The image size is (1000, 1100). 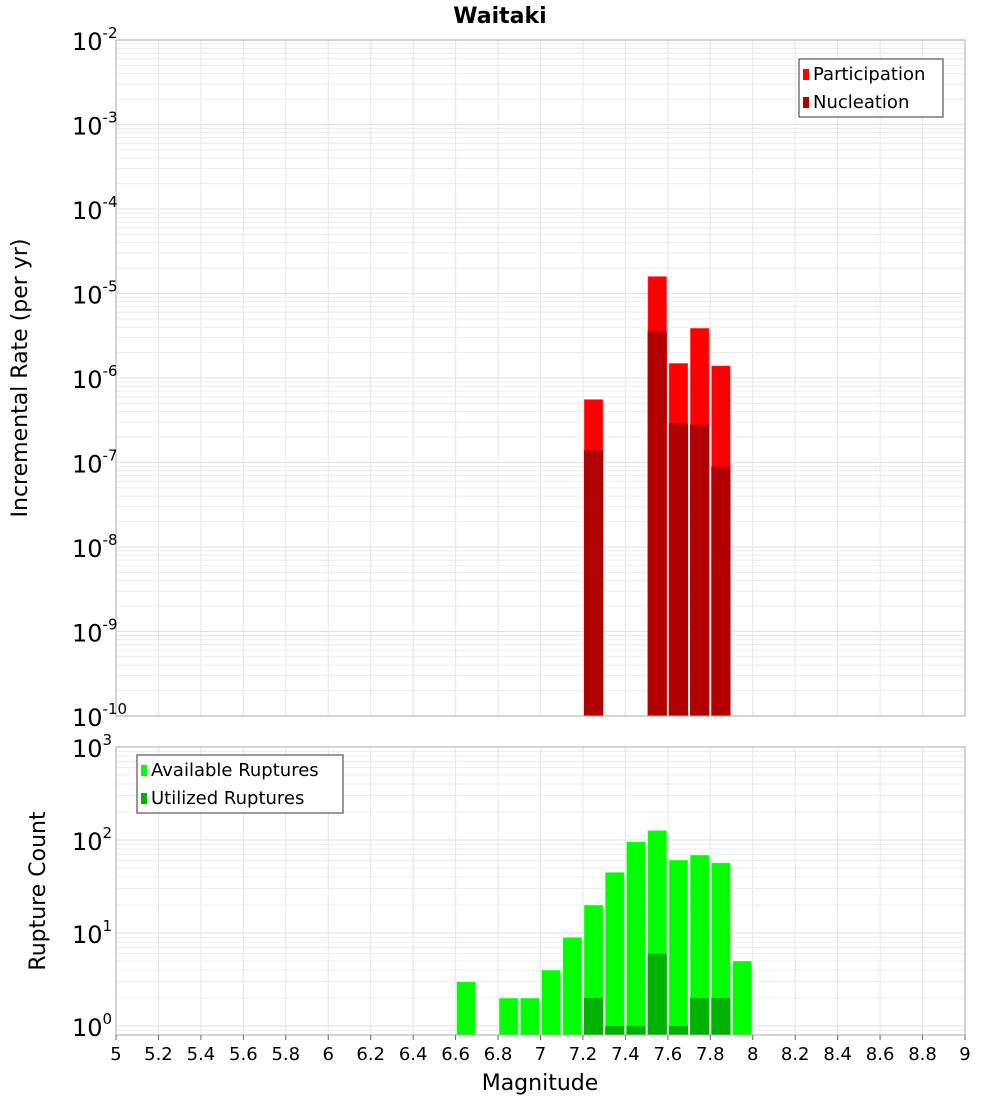 What do you see at coordinates (243, 1054) in the screenshot?
I see `x-tick-label: 5.6` at bounding box center [243, 1054].